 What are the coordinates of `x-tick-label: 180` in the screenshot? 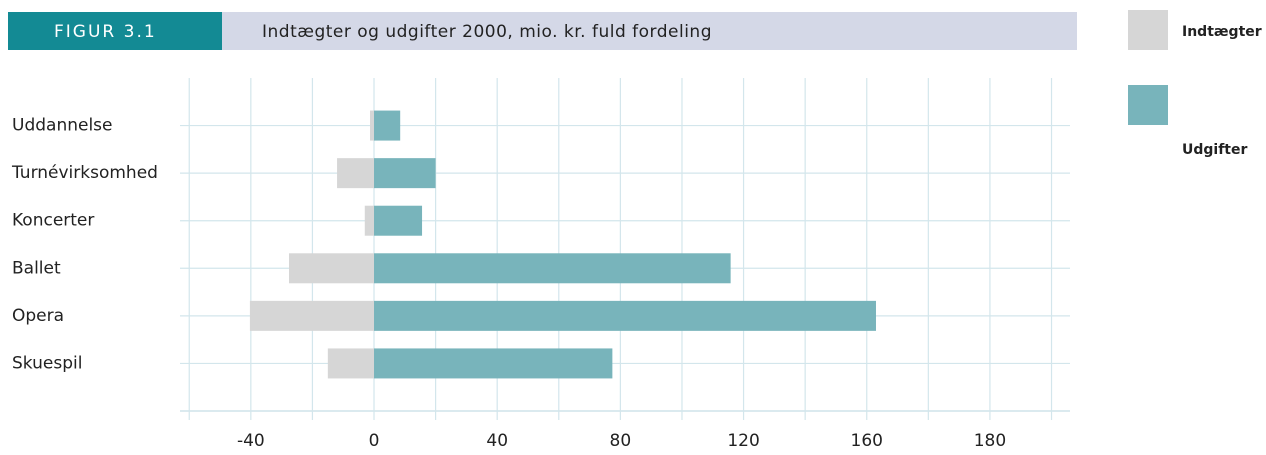 It's located at (990, 441).